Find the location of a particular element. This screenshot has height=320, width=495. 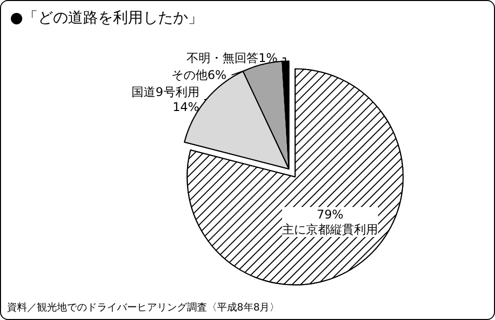

slice-label: その他6% is located at coordinates (199, 75).